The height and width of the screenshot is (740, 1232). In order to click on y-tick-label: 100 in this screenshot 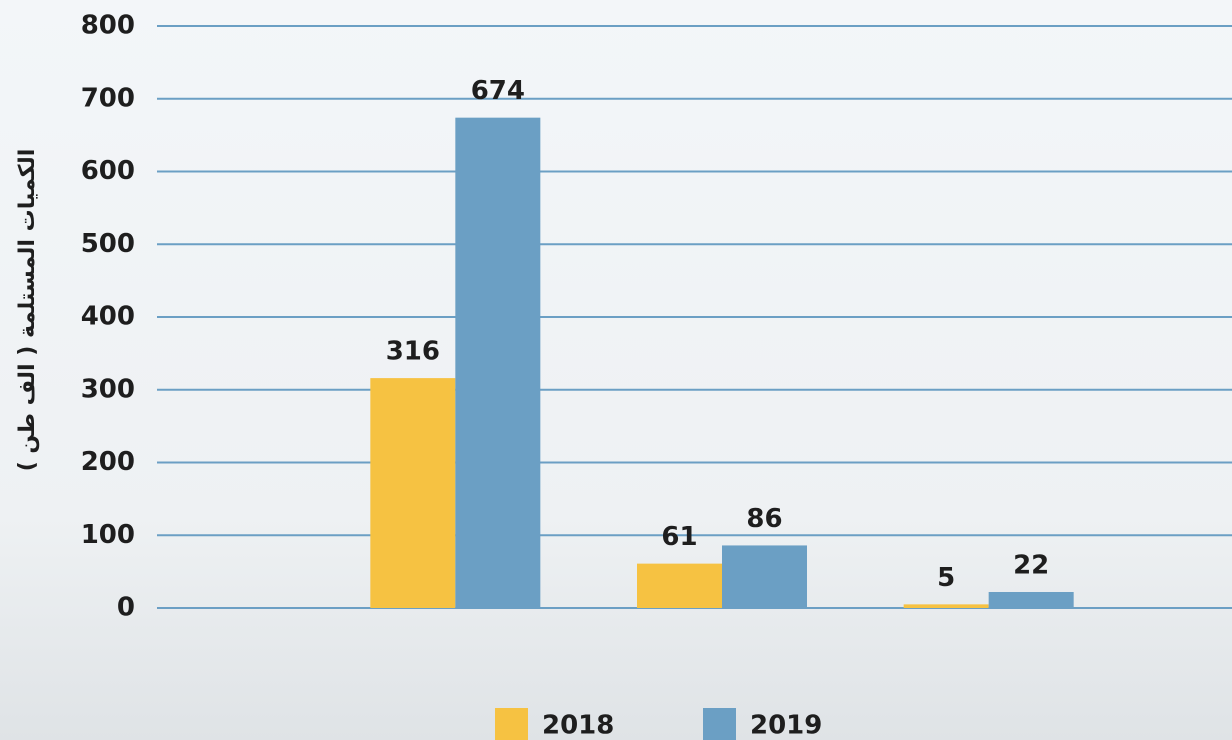, I will do `click(108, 535)`.